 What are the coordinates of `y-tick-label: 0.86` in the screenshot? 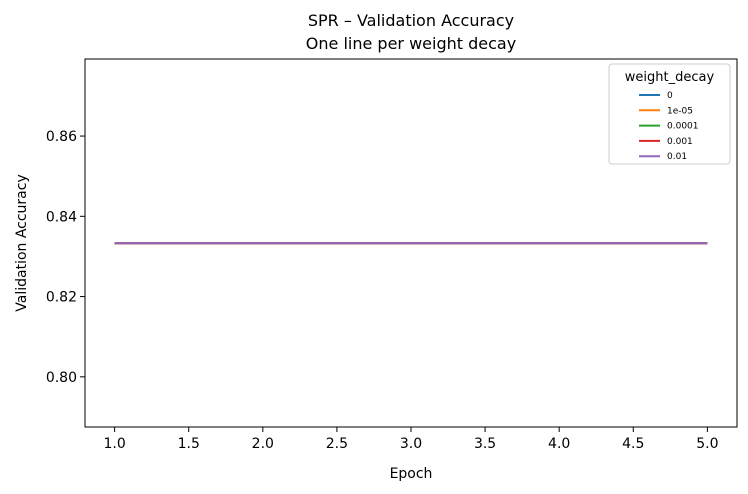 It's located at (61, 137).